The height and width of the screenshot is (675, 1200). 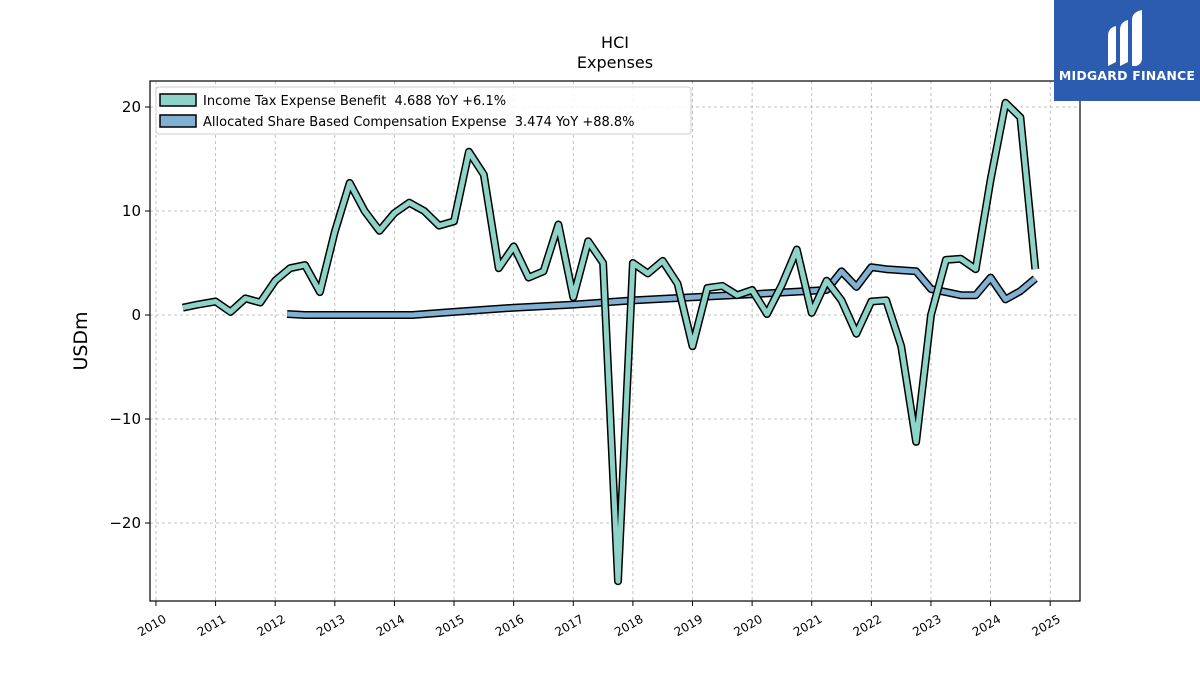 I want to click on x-tick-label: 2023, so click(x=926, y=625).